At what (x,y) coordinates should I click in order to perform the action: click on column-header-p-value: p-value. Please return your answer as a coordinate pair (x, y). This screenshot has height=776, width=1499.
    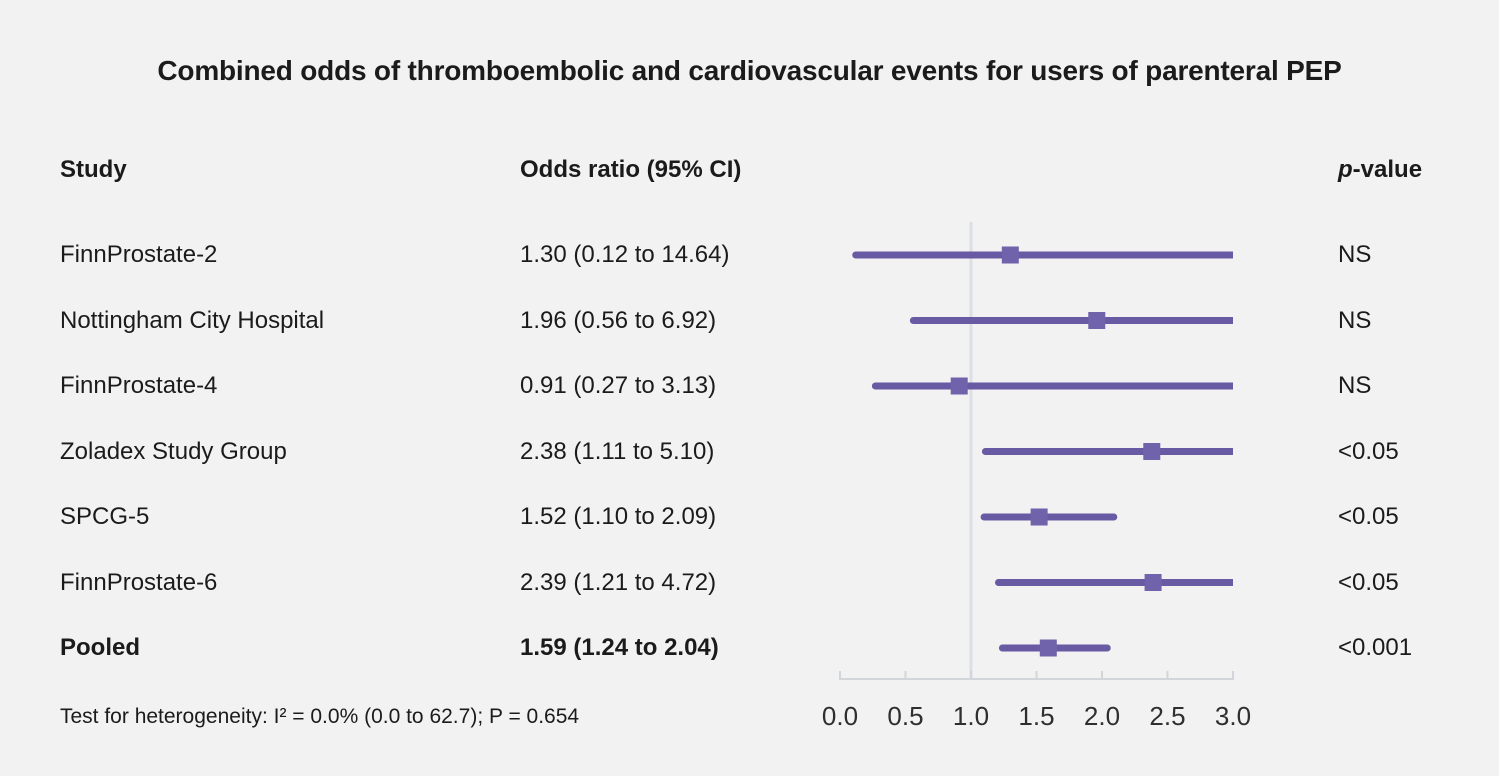
    Looking at the image, I should click on (1380, 170).